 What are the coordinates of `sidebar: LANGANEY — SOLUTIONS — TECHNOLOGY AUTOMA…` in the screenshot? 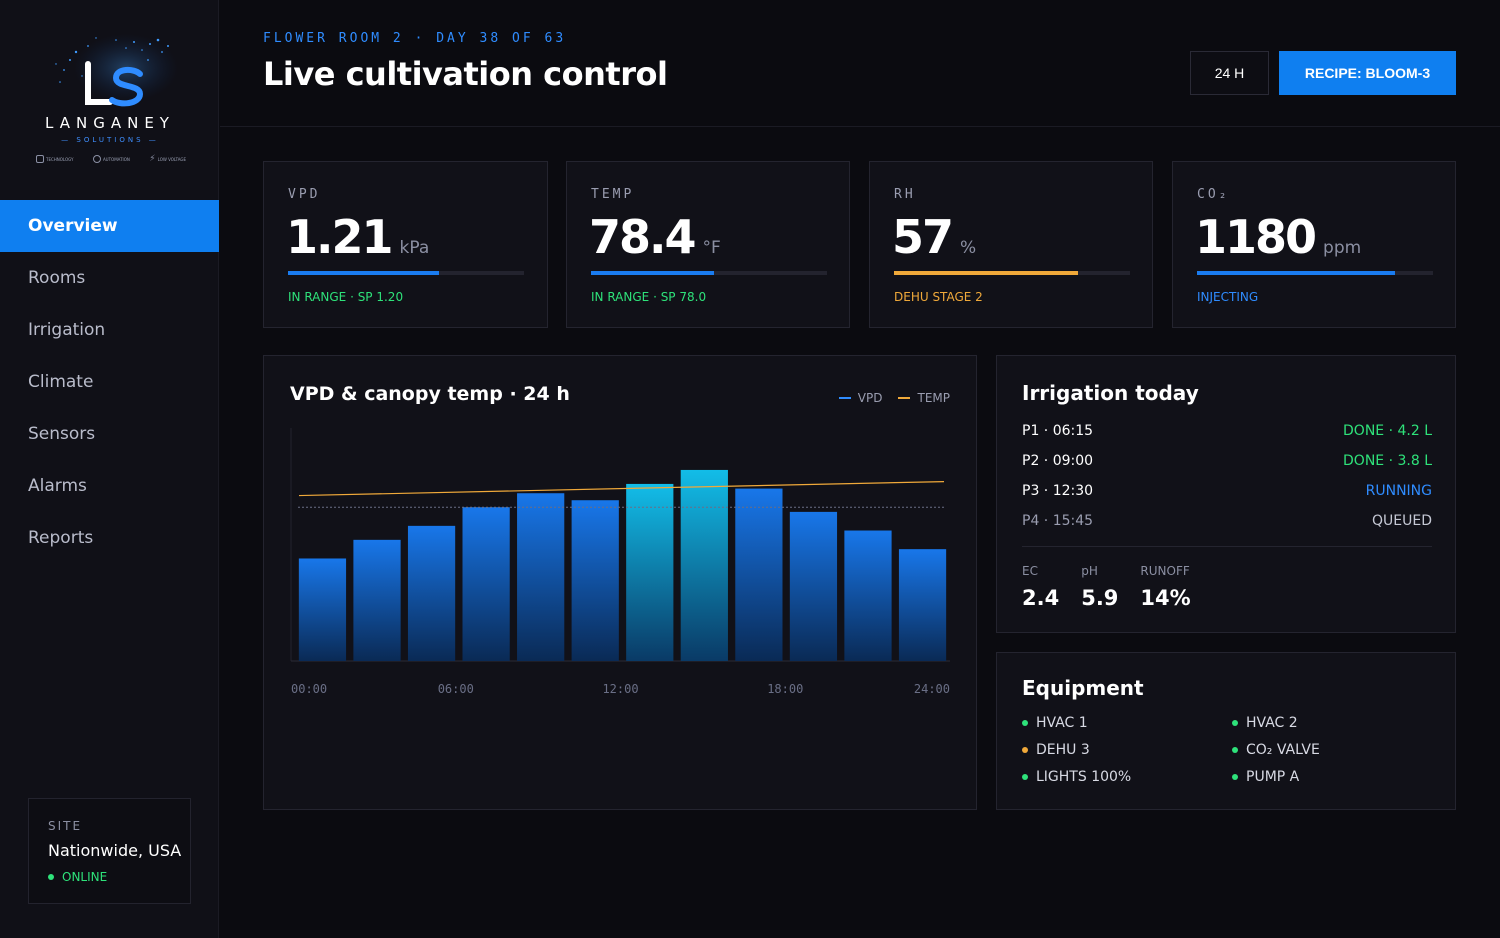 It's located at (109, 469).